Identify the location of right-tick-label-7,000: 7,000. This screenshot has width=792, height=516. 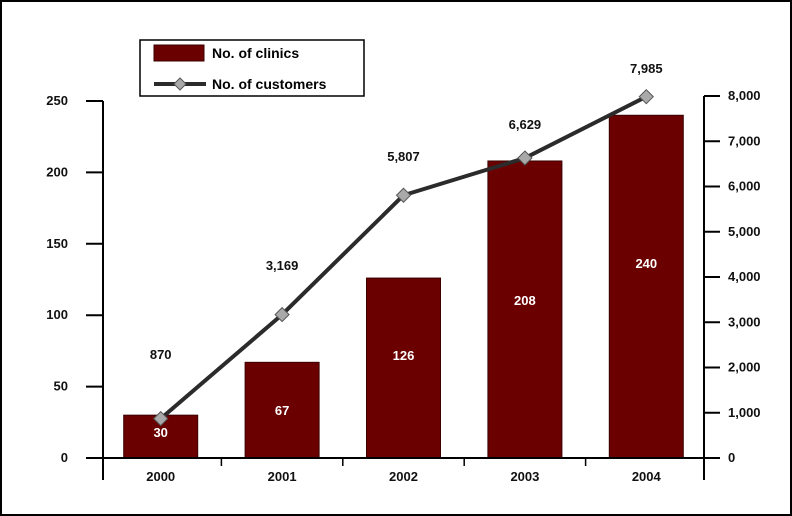
(744, 140).